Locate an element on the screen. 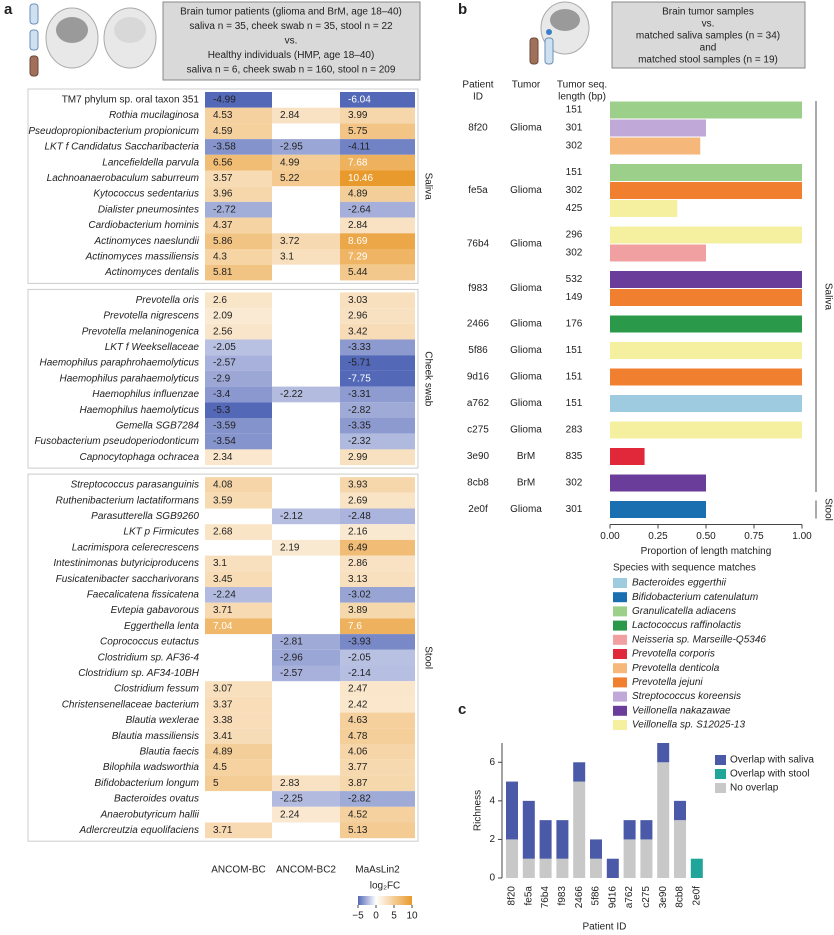  cell-value: 2.84 is located at coordinates (290, 115).